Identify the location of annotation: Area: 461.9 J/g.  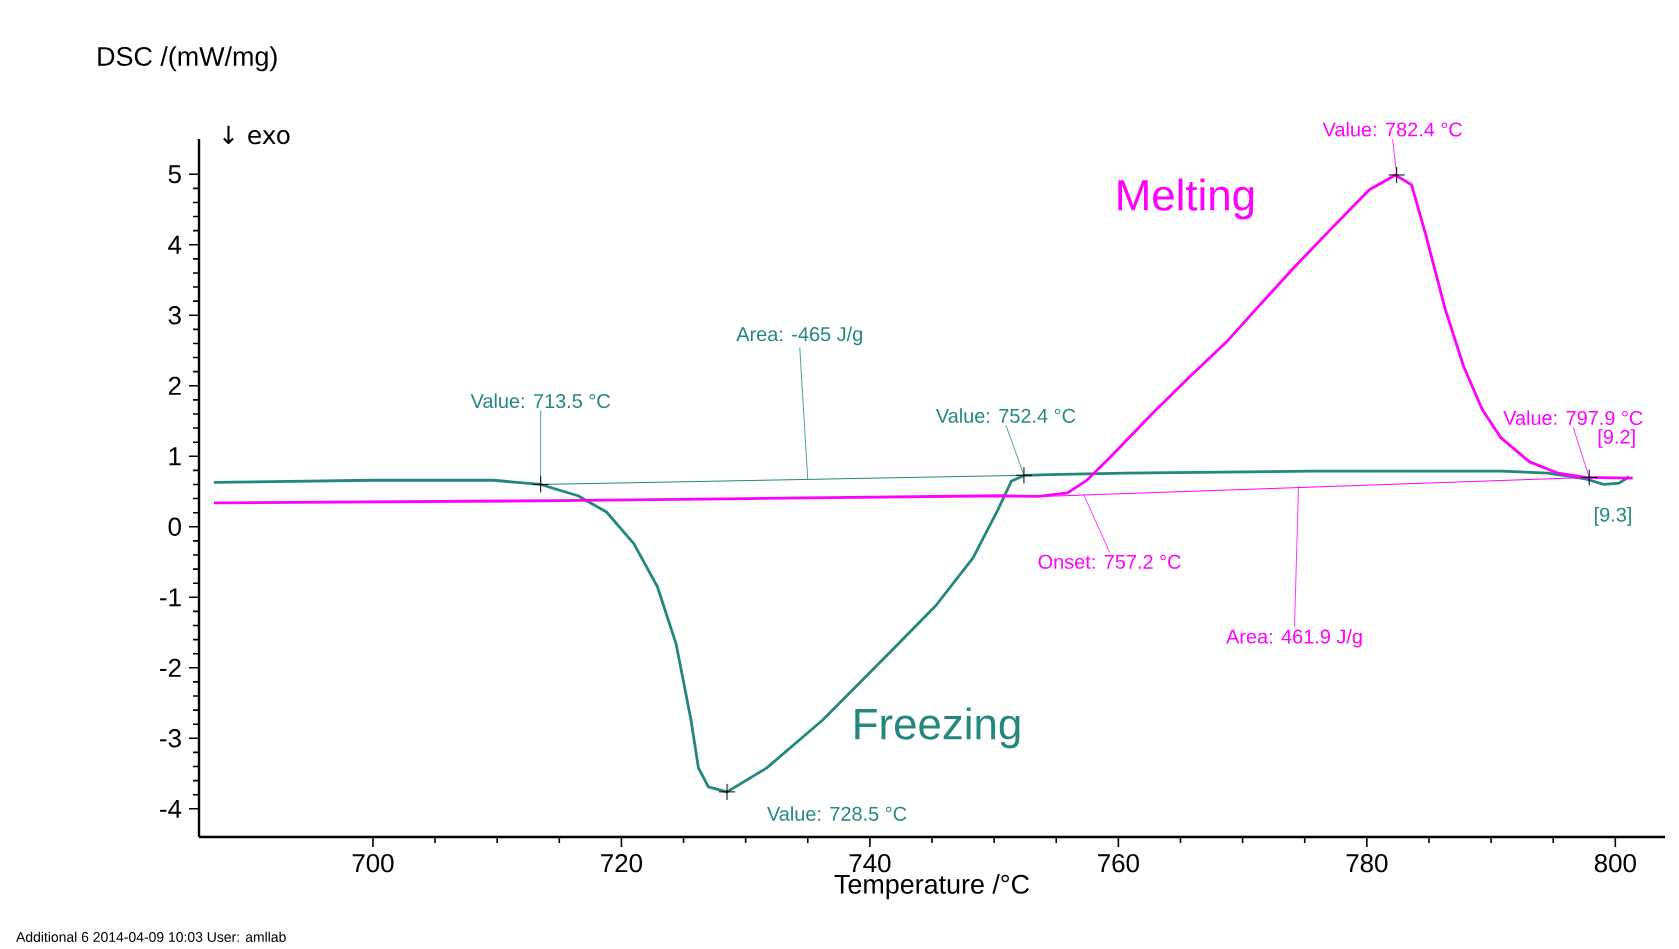
(1294, 638).